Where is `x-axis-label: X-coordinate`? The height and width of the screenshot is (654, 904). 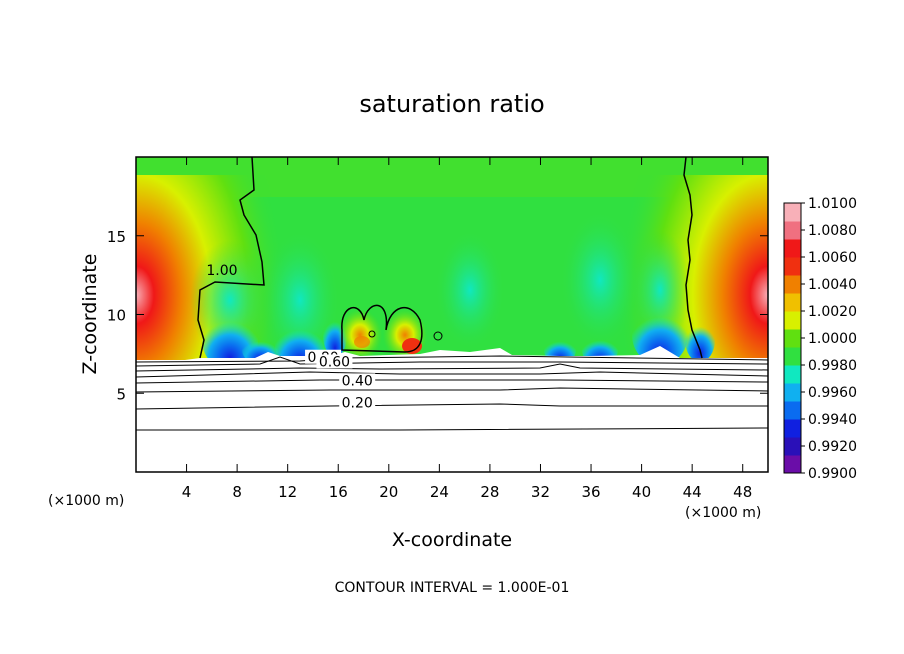 x-axis-label: X-coordinate is located at coordinates (452, 540).